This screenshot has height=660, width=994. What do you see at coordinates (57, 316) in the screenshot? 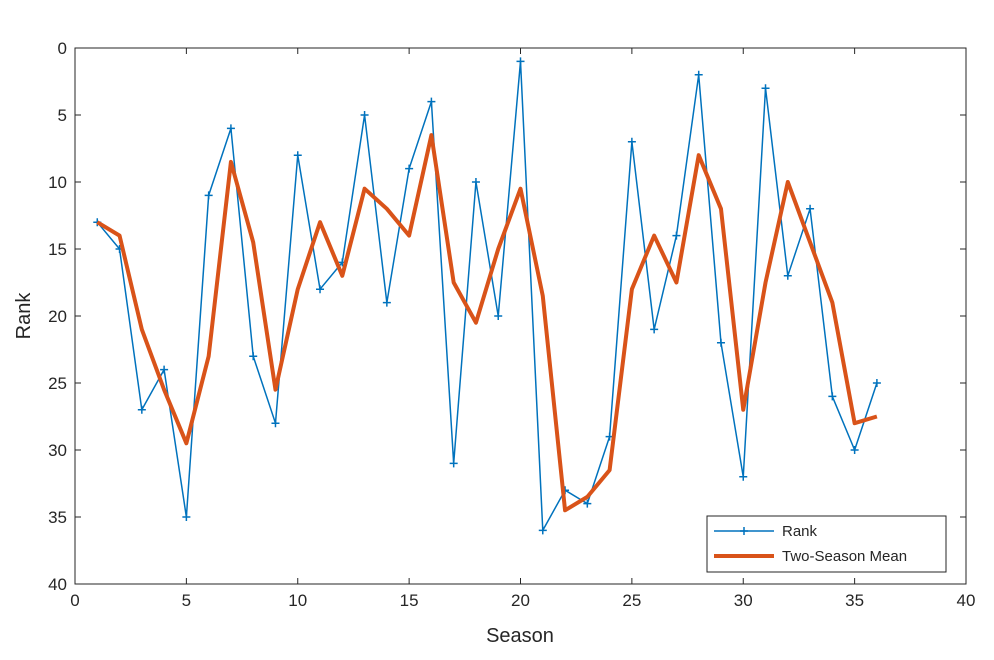
I see `y-tick-label: 20` at bounding box center [57, 316].